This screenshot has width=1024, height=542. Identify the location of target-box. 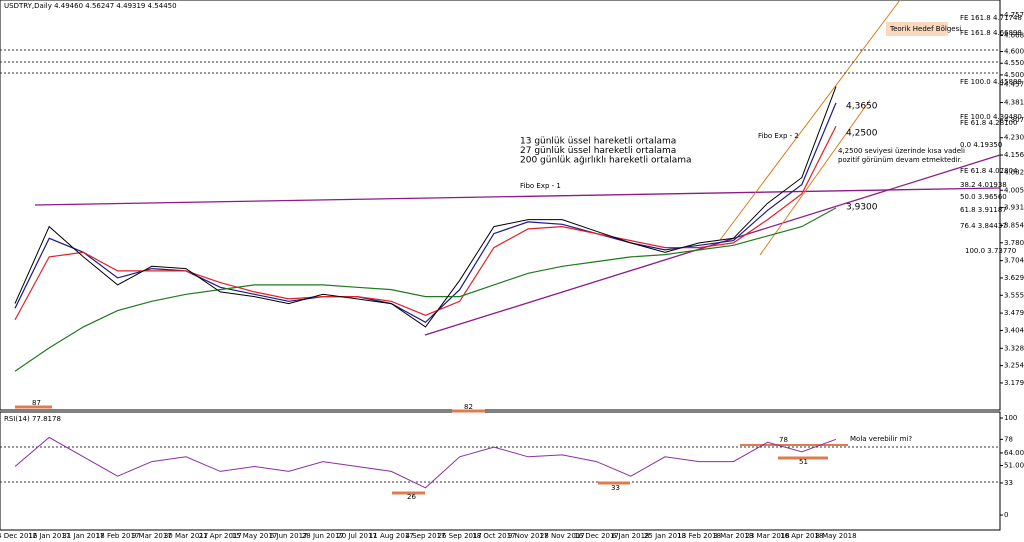
(917, 29).